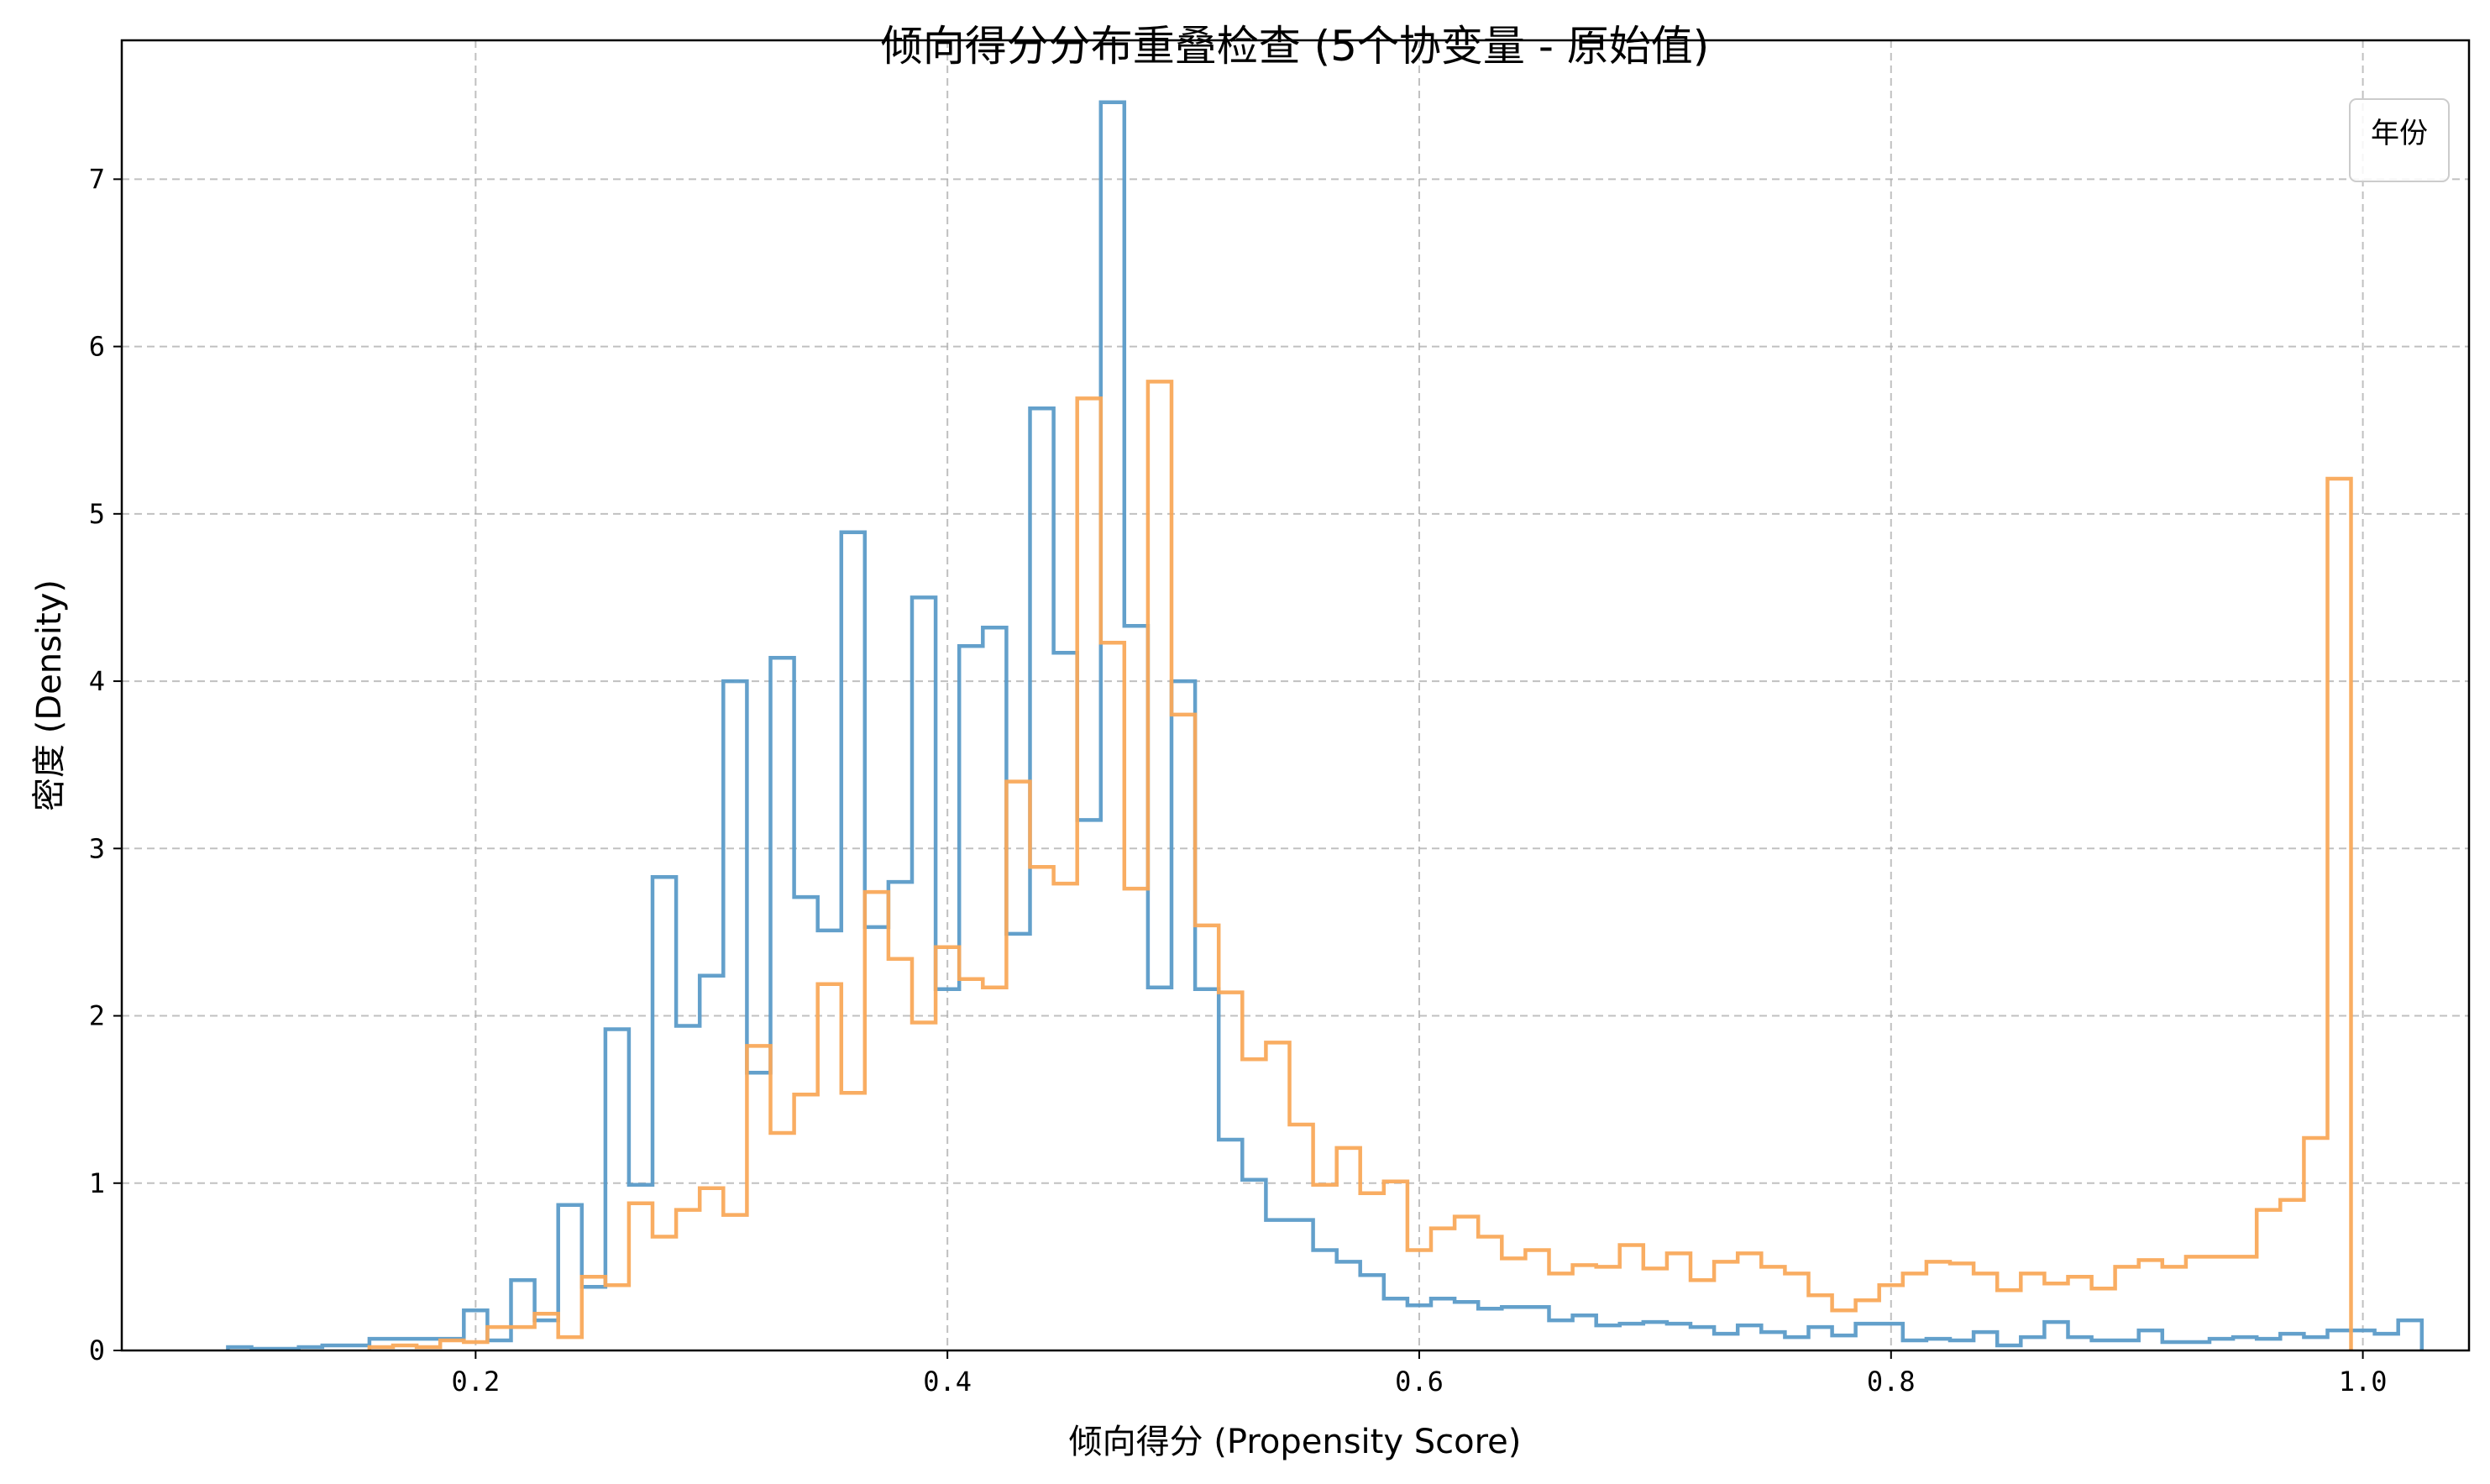 The height and width of the screenshot is (1484, 2490). I want to click on x-axis-label: 倾向得分 (Propensity Score), so click(1295, 1442).